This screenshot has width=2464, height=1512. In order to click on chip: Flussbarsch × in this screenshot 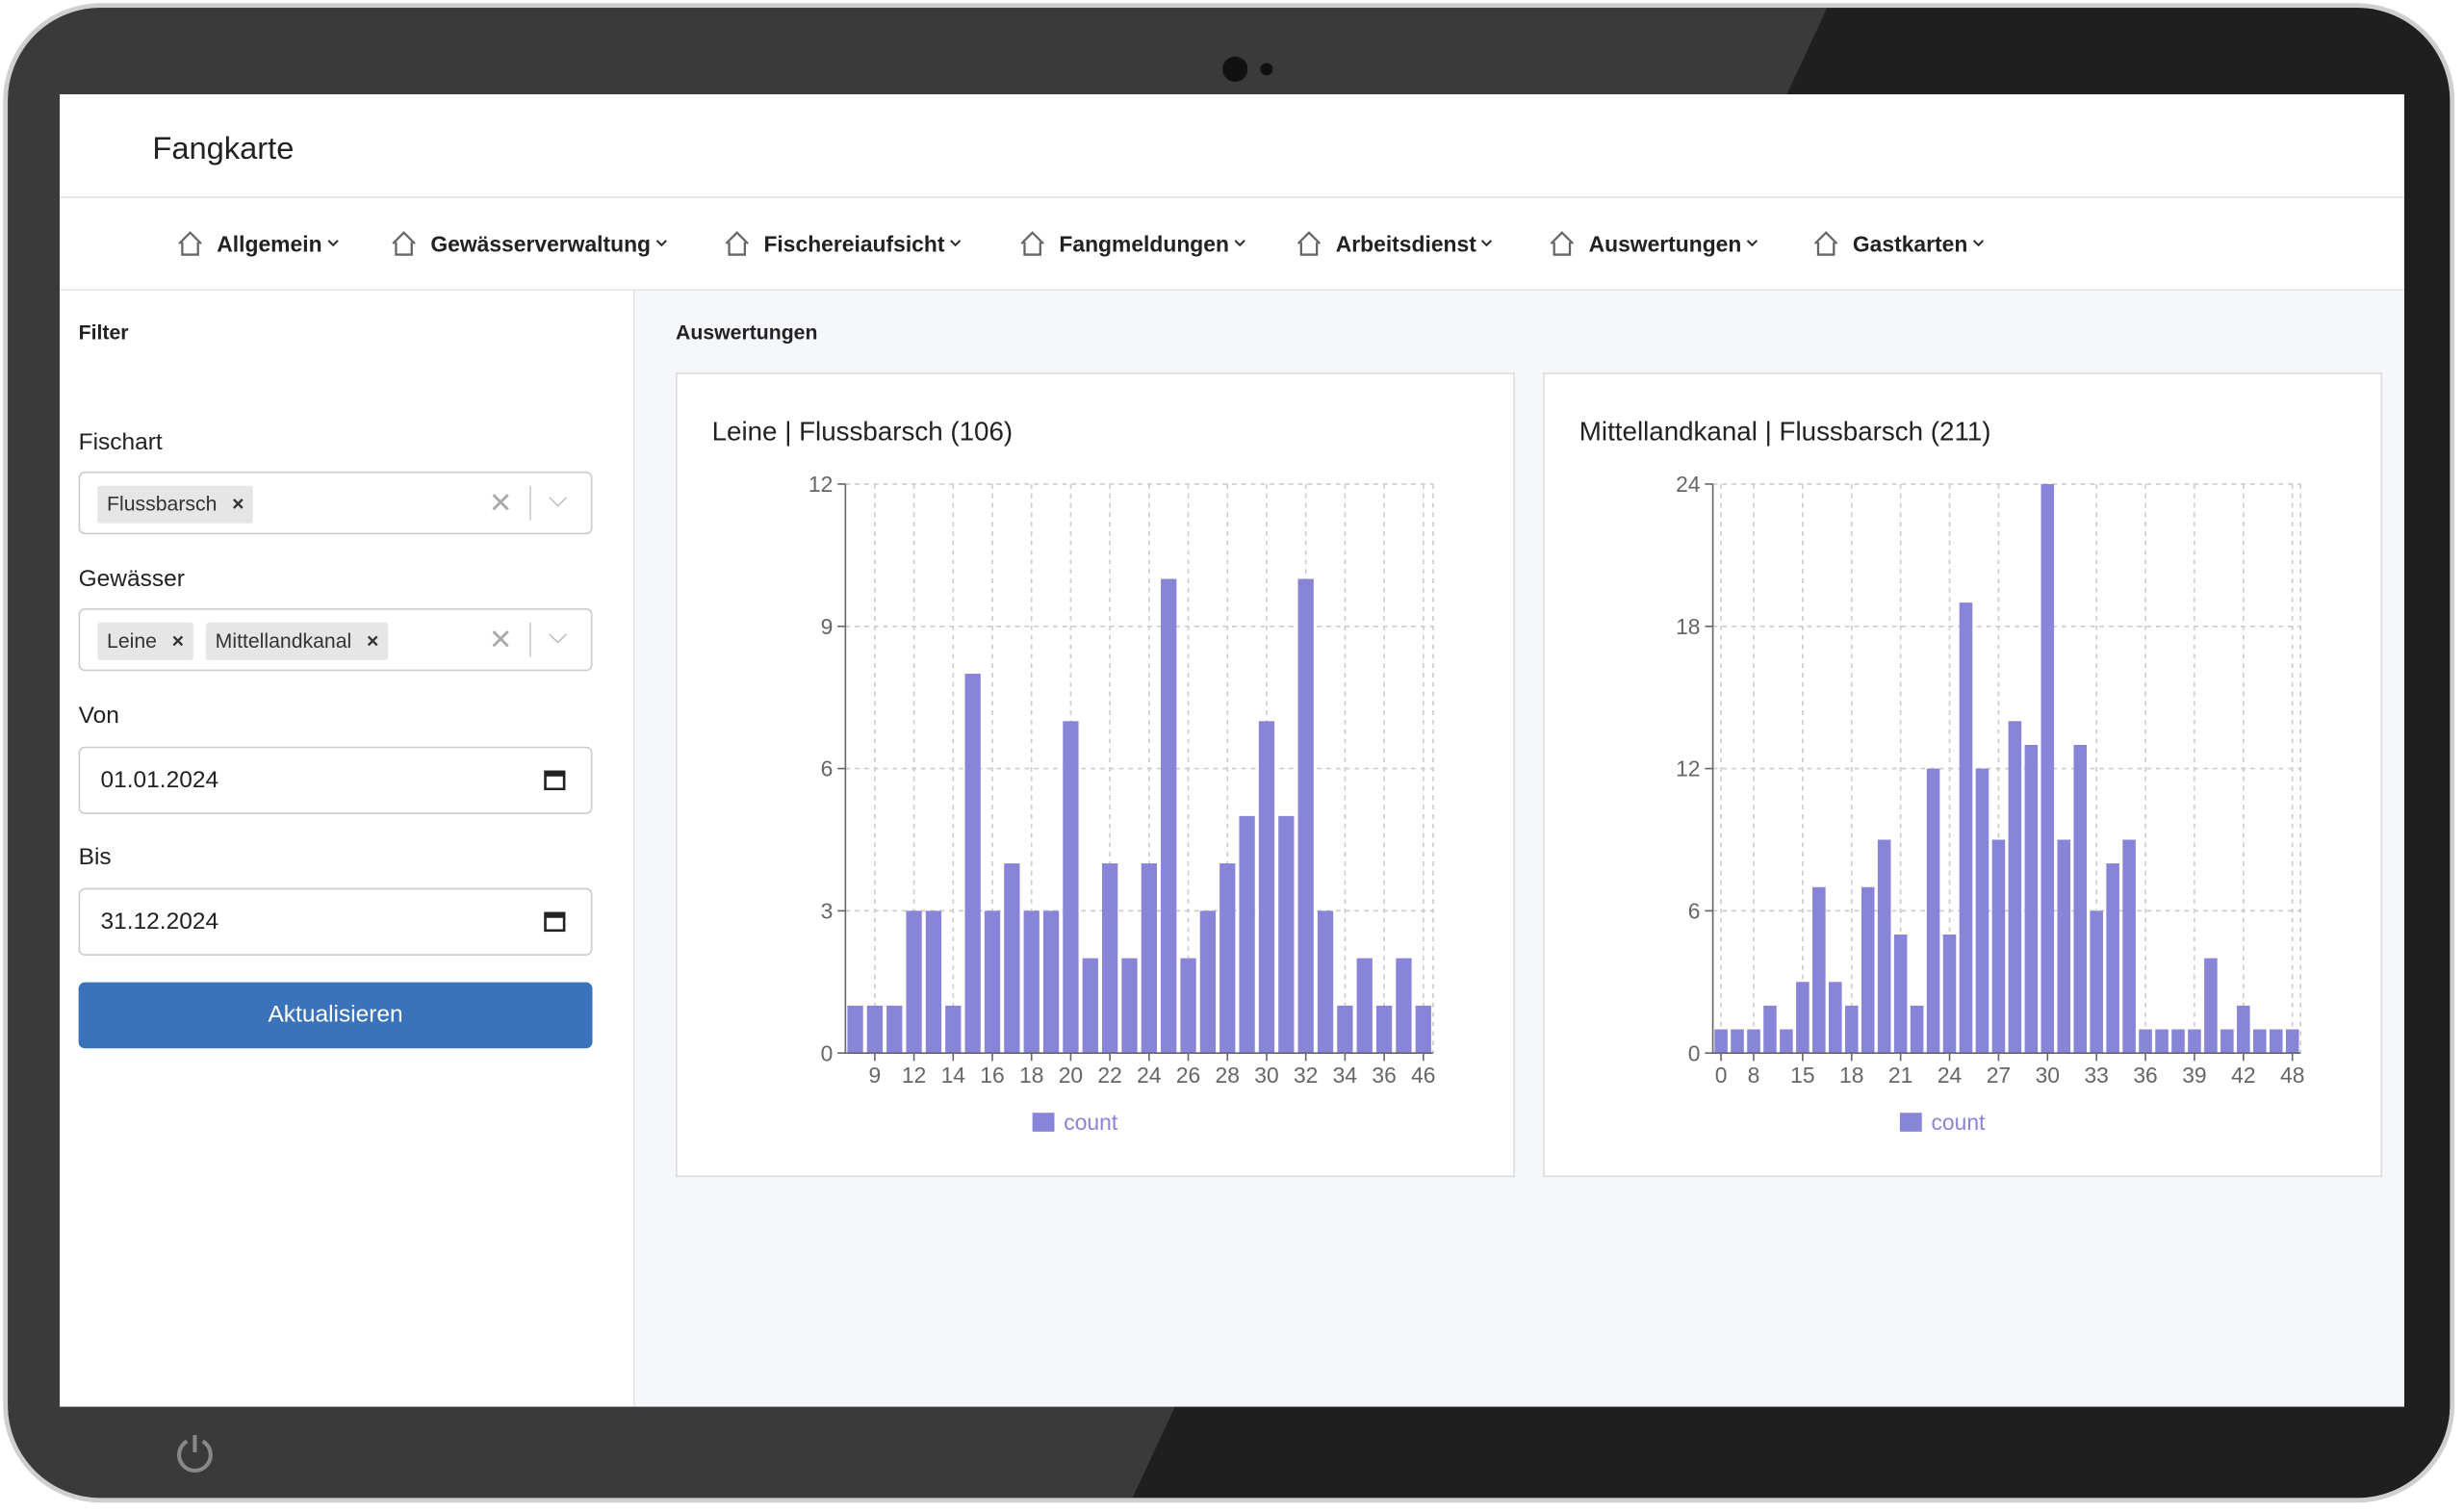, I will do `click(175, 504)`.